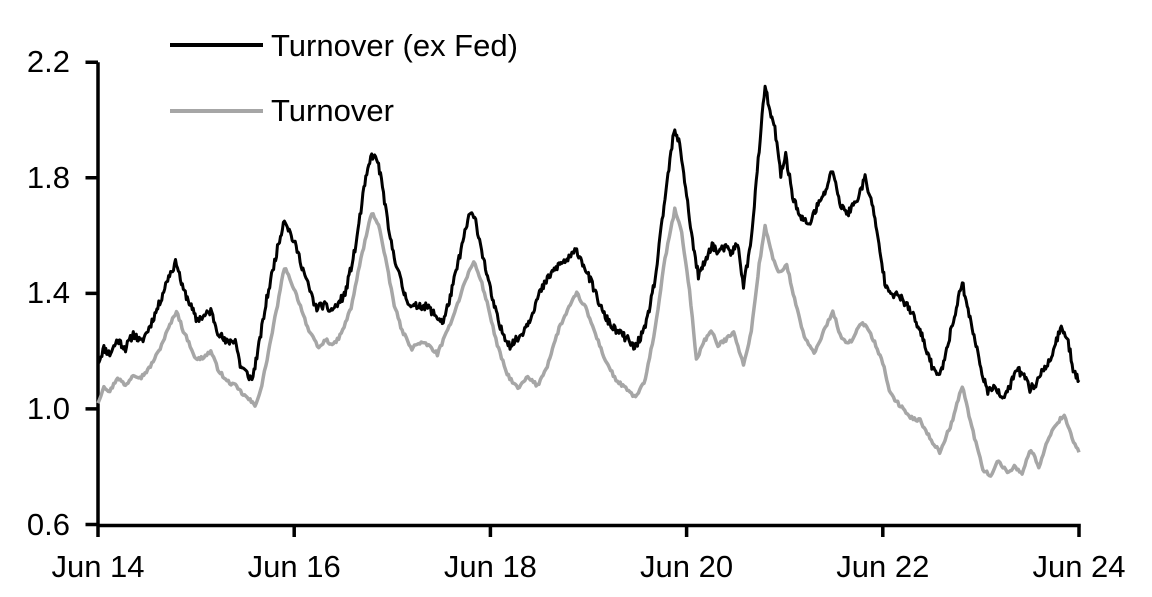 This screenshot has height=597, width=1152. Describe the element at coordinates (98, 566) in the screenshot. I see `x-axis-tick-label: Jun 14` at that location.